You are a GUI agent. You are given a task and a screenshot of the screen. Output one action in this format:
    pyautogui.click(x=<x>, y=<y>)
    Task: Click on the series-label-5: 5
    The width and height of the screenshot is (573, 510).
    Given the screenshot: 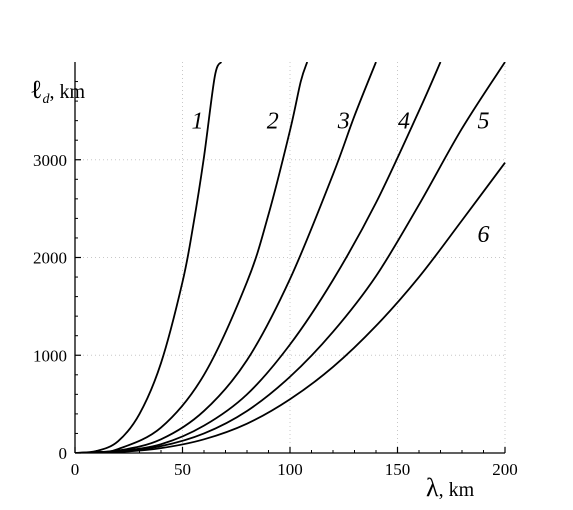 What is the action you would take?
    pyautogui.click(x=484, y=122)
    